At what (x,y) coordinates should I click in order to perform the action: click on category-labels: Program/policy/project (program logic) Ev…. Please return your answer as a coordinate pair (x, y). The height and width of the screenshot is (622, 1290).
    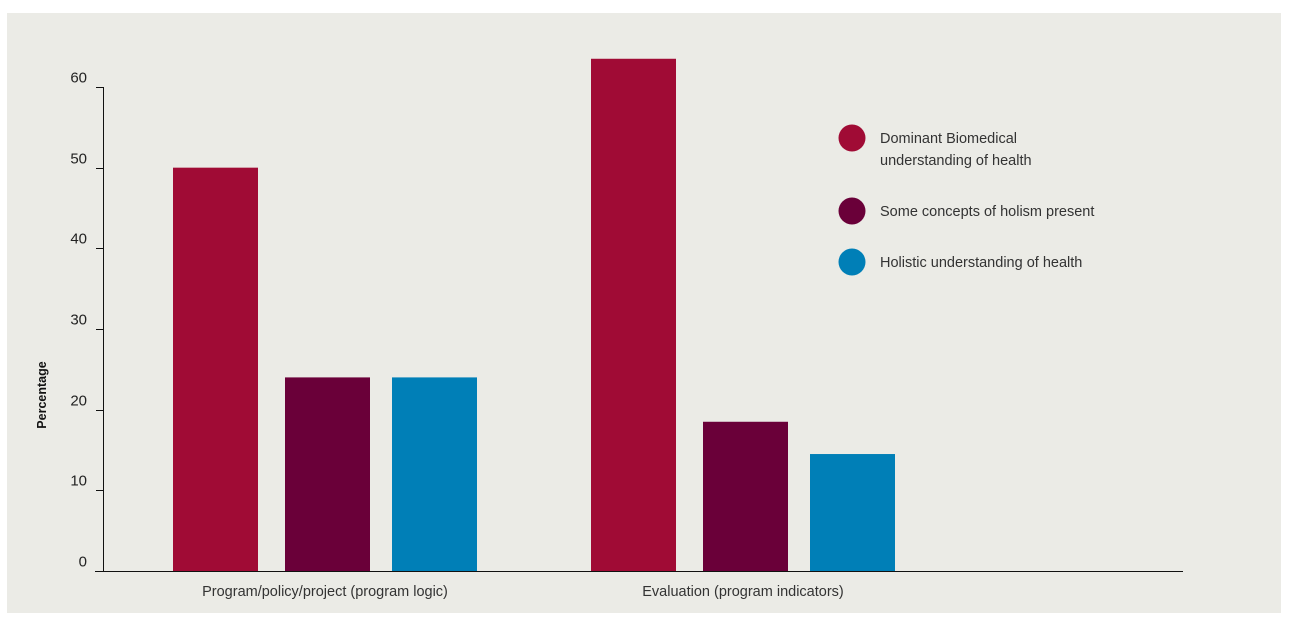
    Looking at the image, I should click on (523, 592).